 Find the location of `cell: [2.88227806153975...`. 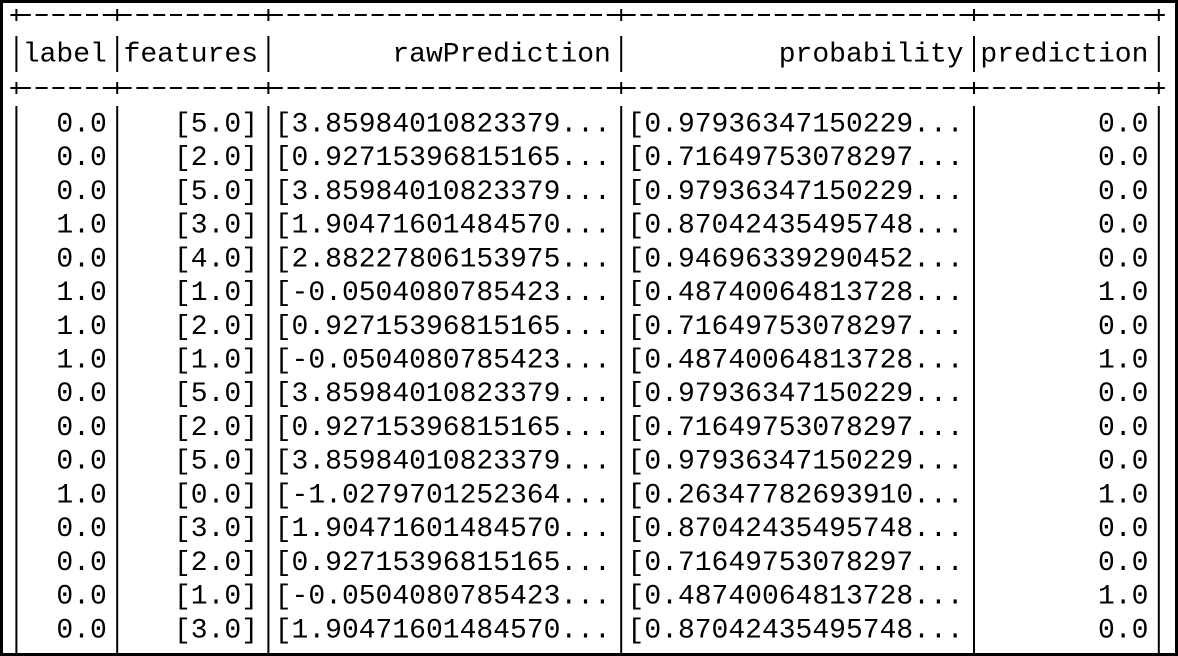

cell: [2.88227806153975... is located at coordinates (443, 259).